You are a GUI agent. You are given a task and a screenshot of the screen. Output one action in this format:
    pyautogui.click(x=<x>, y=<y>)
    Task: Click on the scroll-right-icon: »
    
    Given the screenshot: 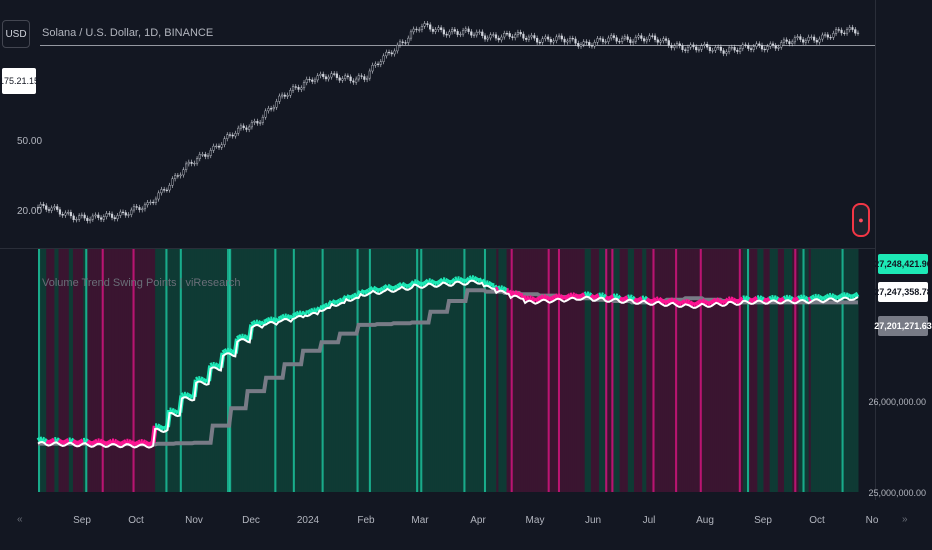 What is the action you would take?
    pyautogui.click(x=905, y=519)
    